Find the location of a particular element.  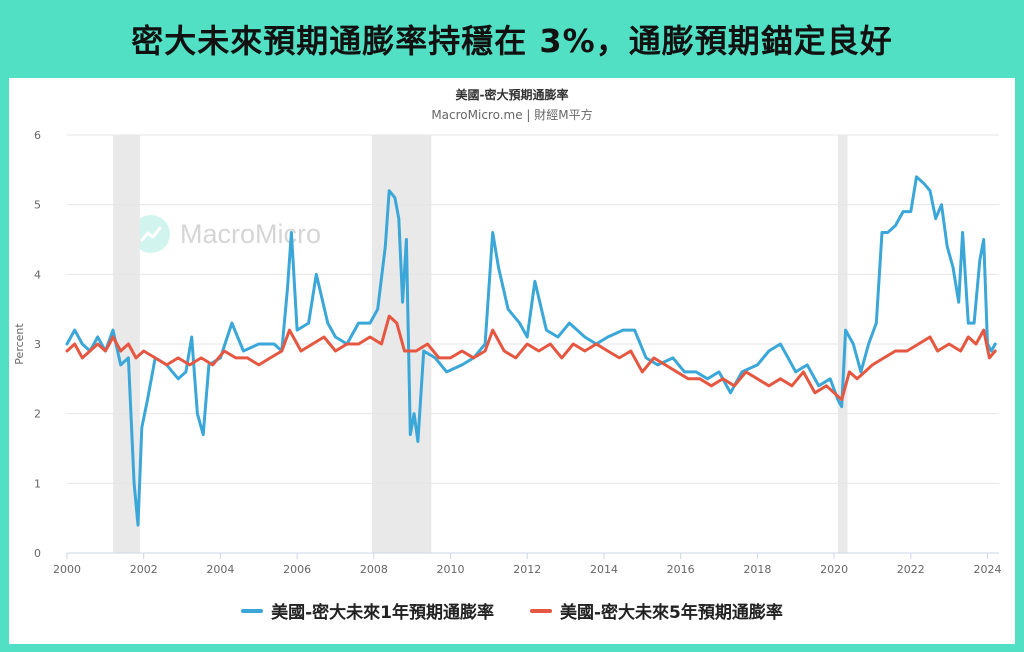

x-tick-label-2018: 2018 is located at coordinates (757, 569).